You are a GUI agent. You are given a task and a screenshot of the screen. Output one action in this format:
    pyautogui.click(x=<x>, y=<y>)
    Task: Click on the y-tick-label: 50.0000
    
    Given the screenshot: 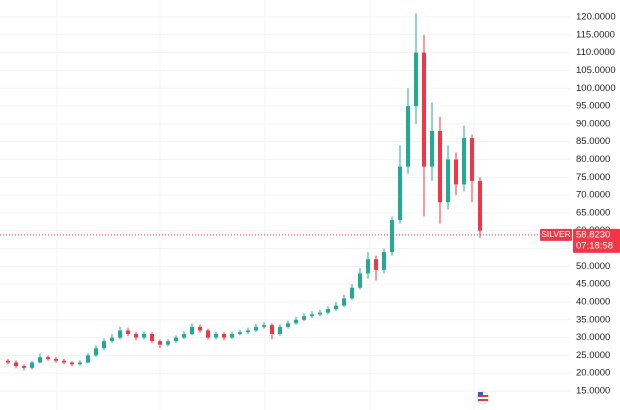 What is the action you would take?
    pyautogui.click(x=593, y=266)
    